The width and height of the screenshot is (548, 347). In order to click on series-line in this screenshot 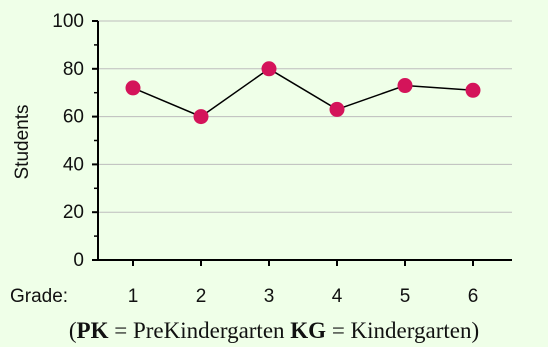, I will do `click(303, 92)`.